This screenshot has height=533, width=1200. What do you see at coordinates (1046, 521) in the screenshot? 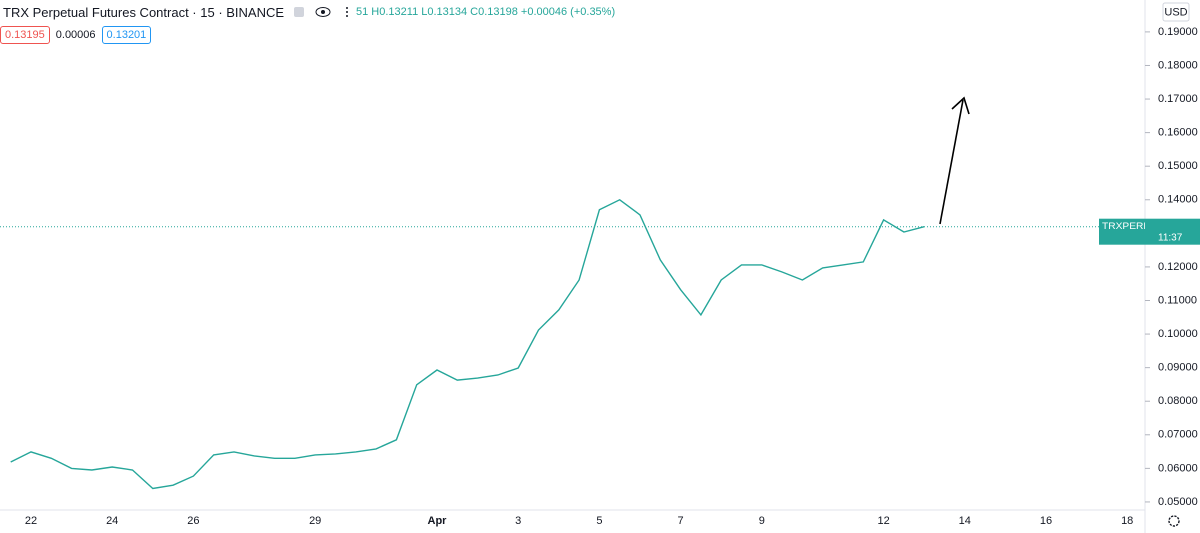
I see `x-tick-label: 16` at bounding box center [1046, 521].